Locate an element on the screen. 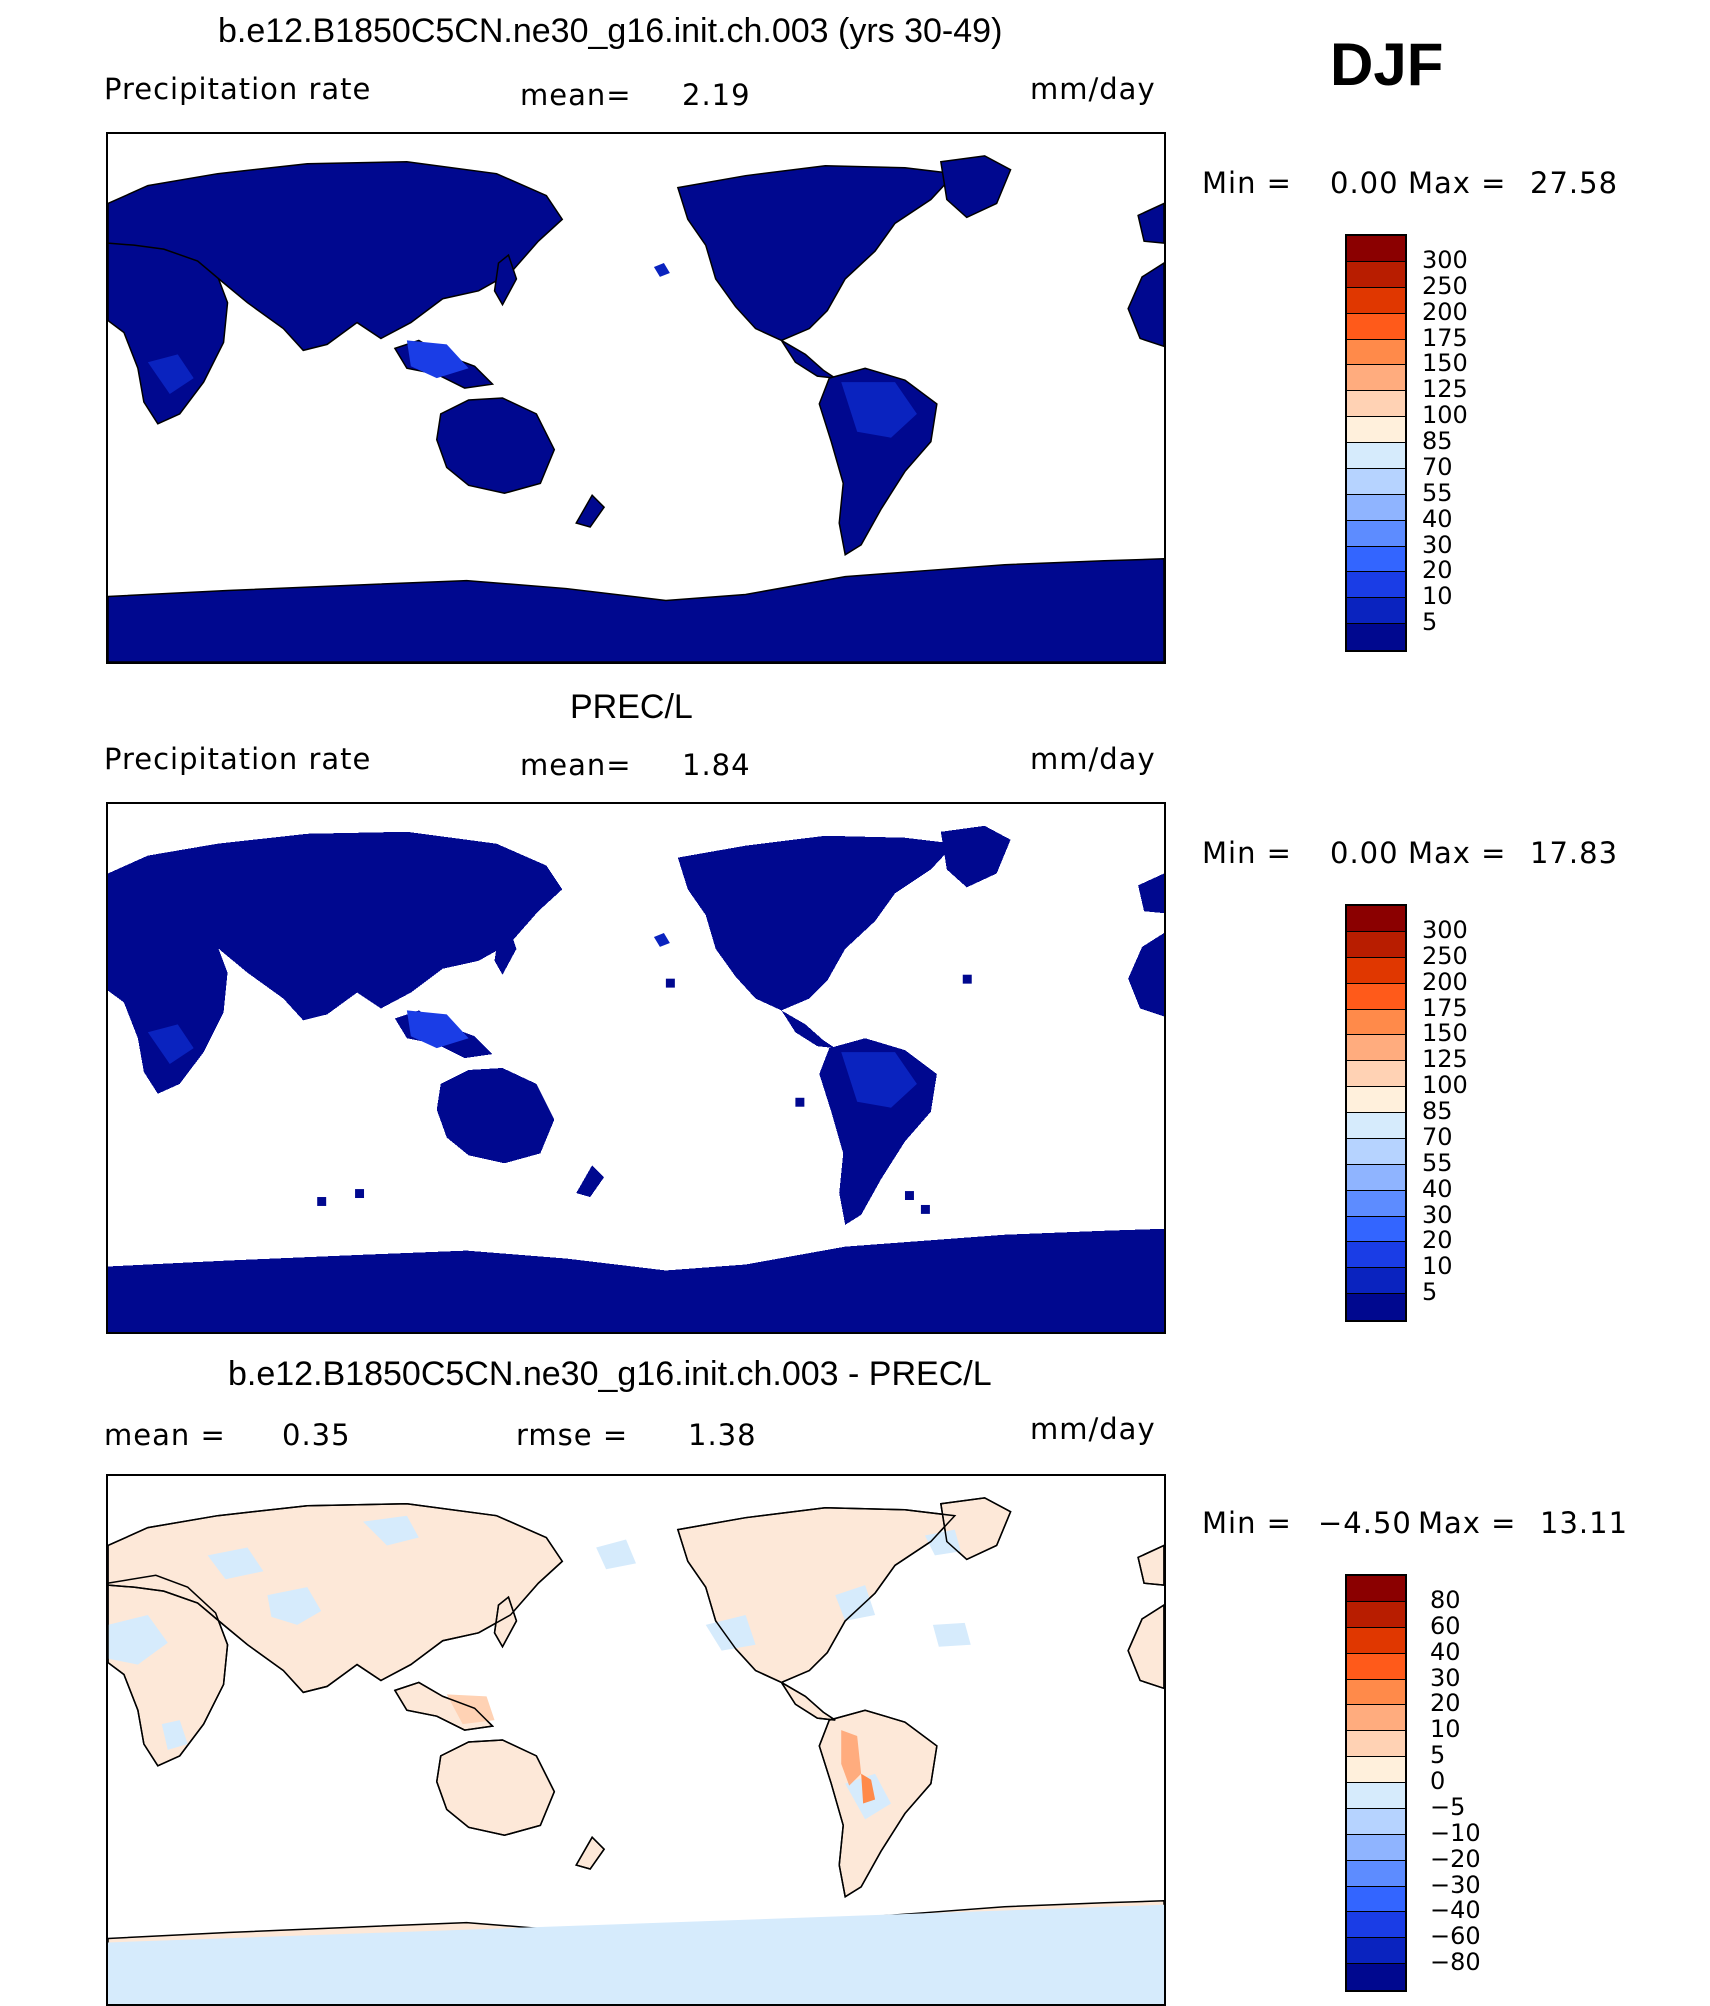 Image resolution: width=1710 pixels, height=2006 pixels. panel3-mean-label: mean = is located at coordinates (165, 1435).